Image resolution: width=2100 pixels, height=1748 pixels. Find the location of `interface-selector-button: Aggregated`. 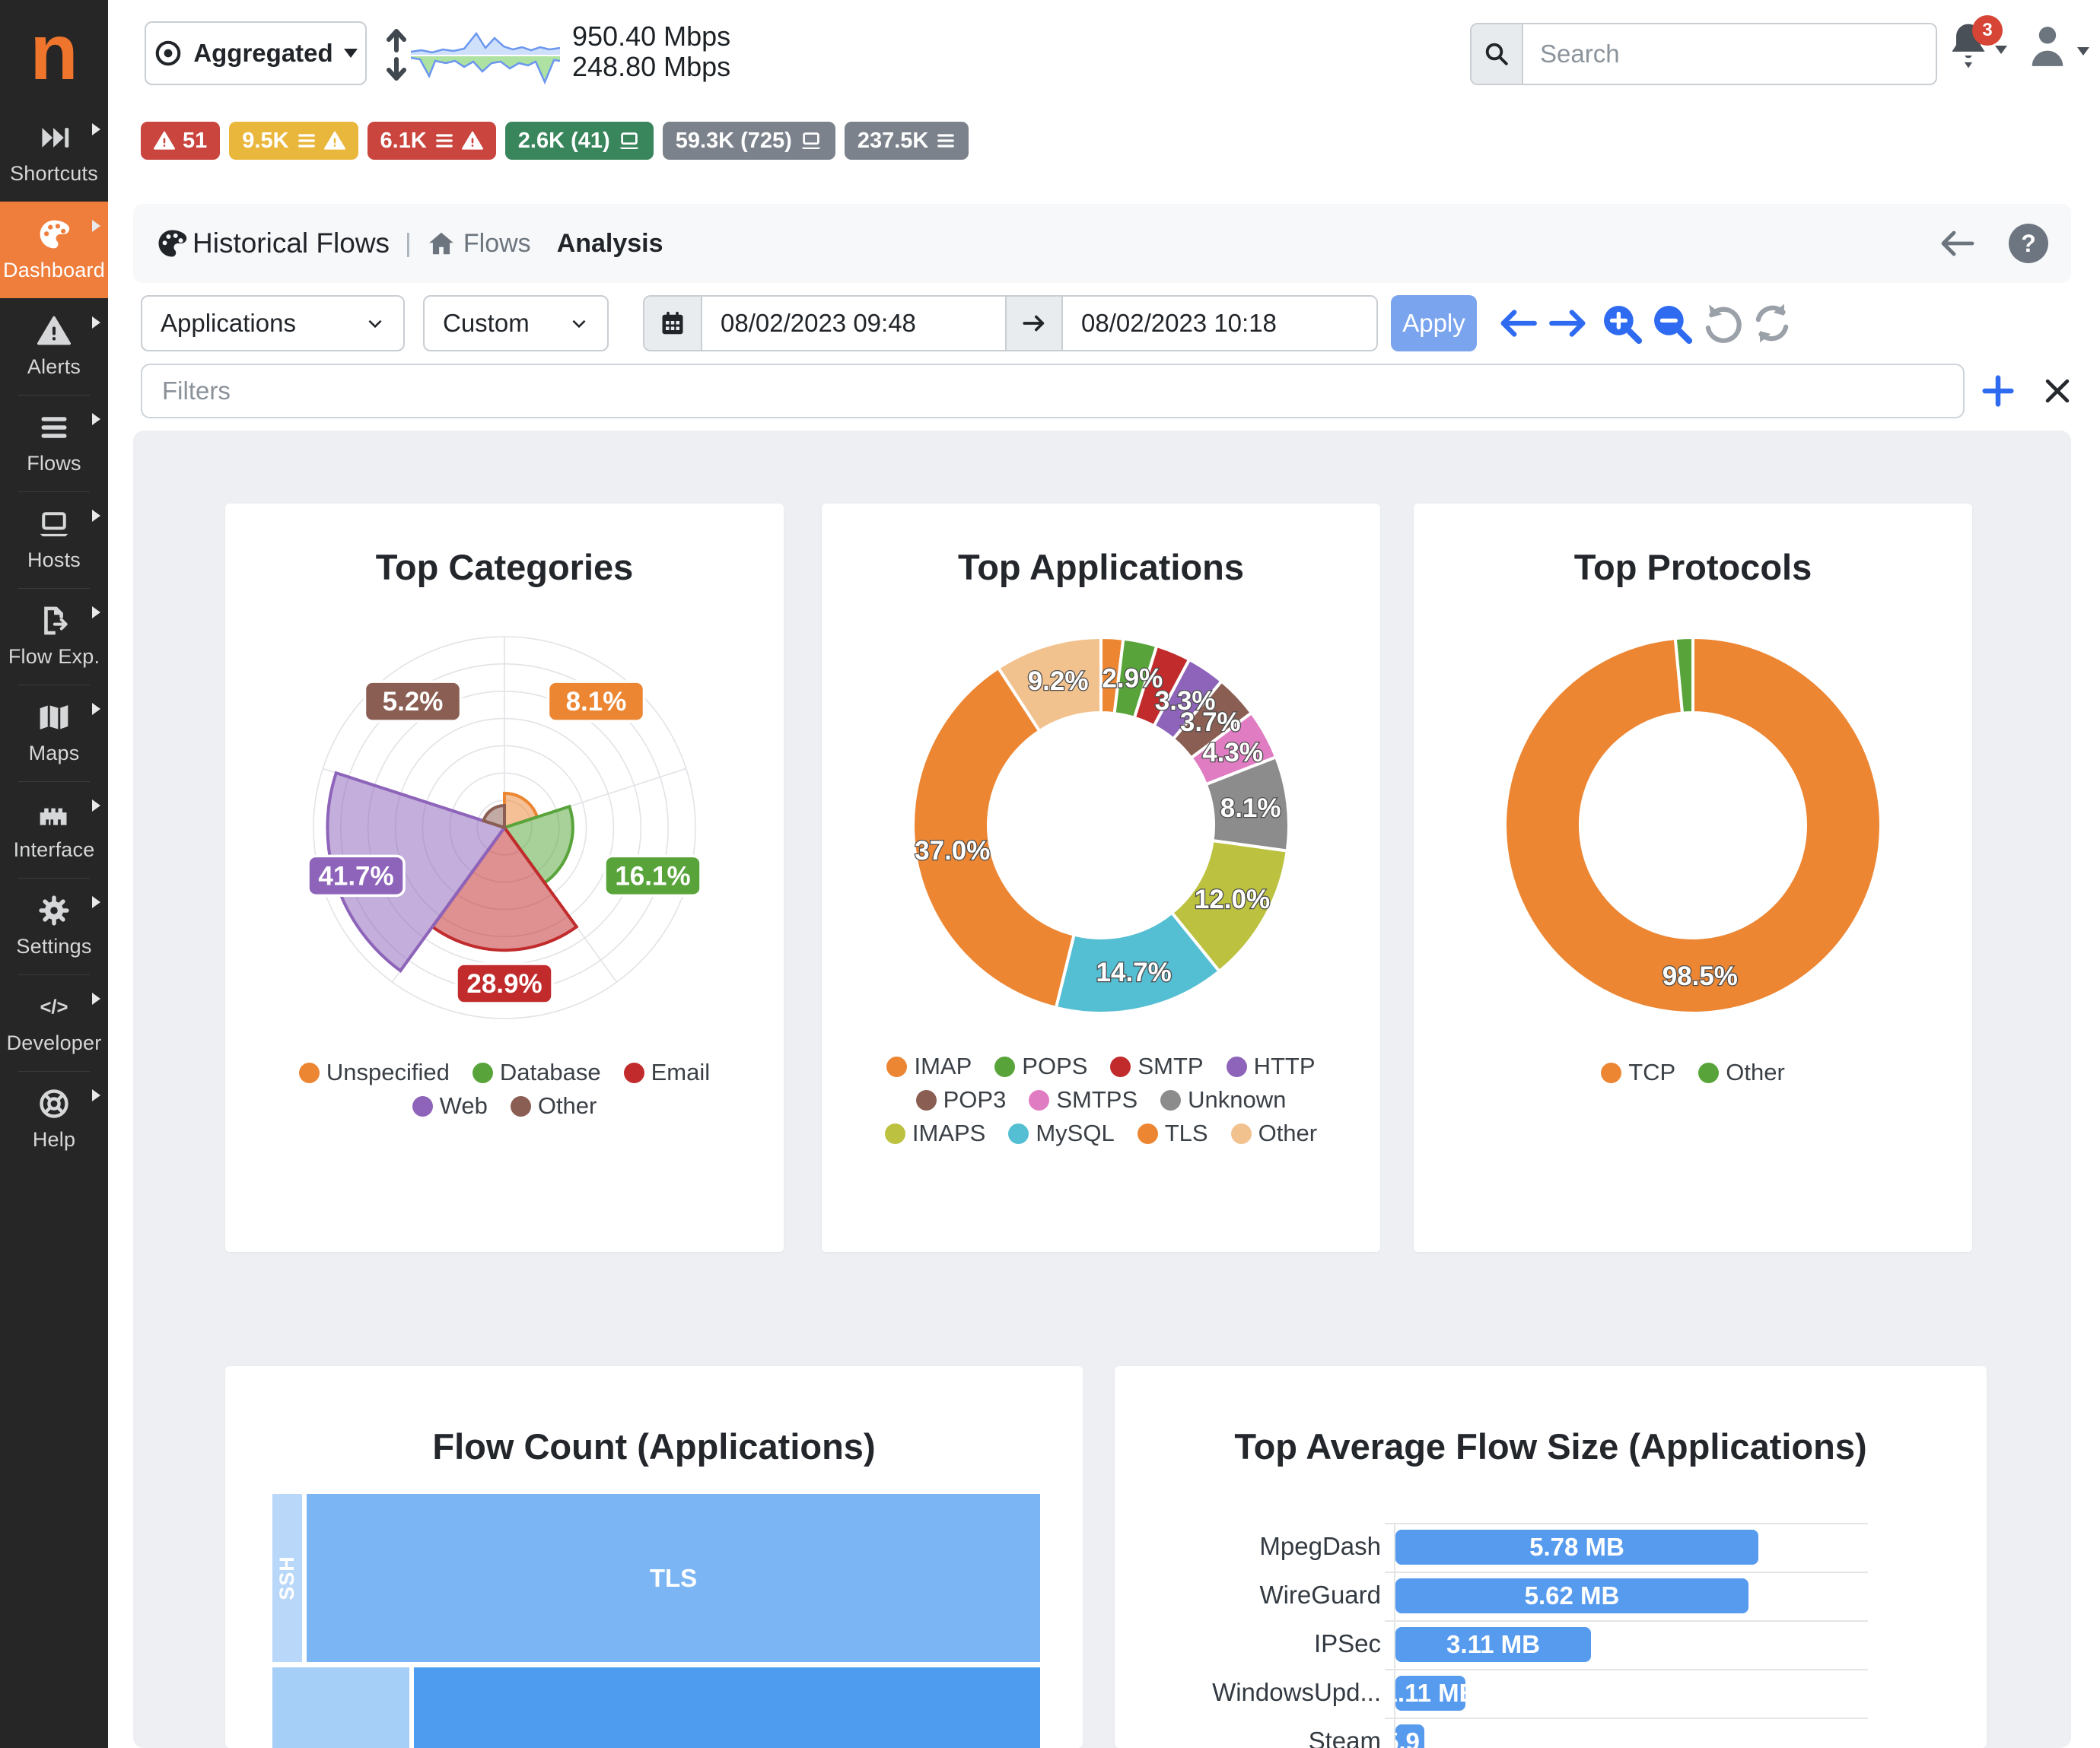

interface-selector-button: Aggregated is located at coordinates (256, 53).